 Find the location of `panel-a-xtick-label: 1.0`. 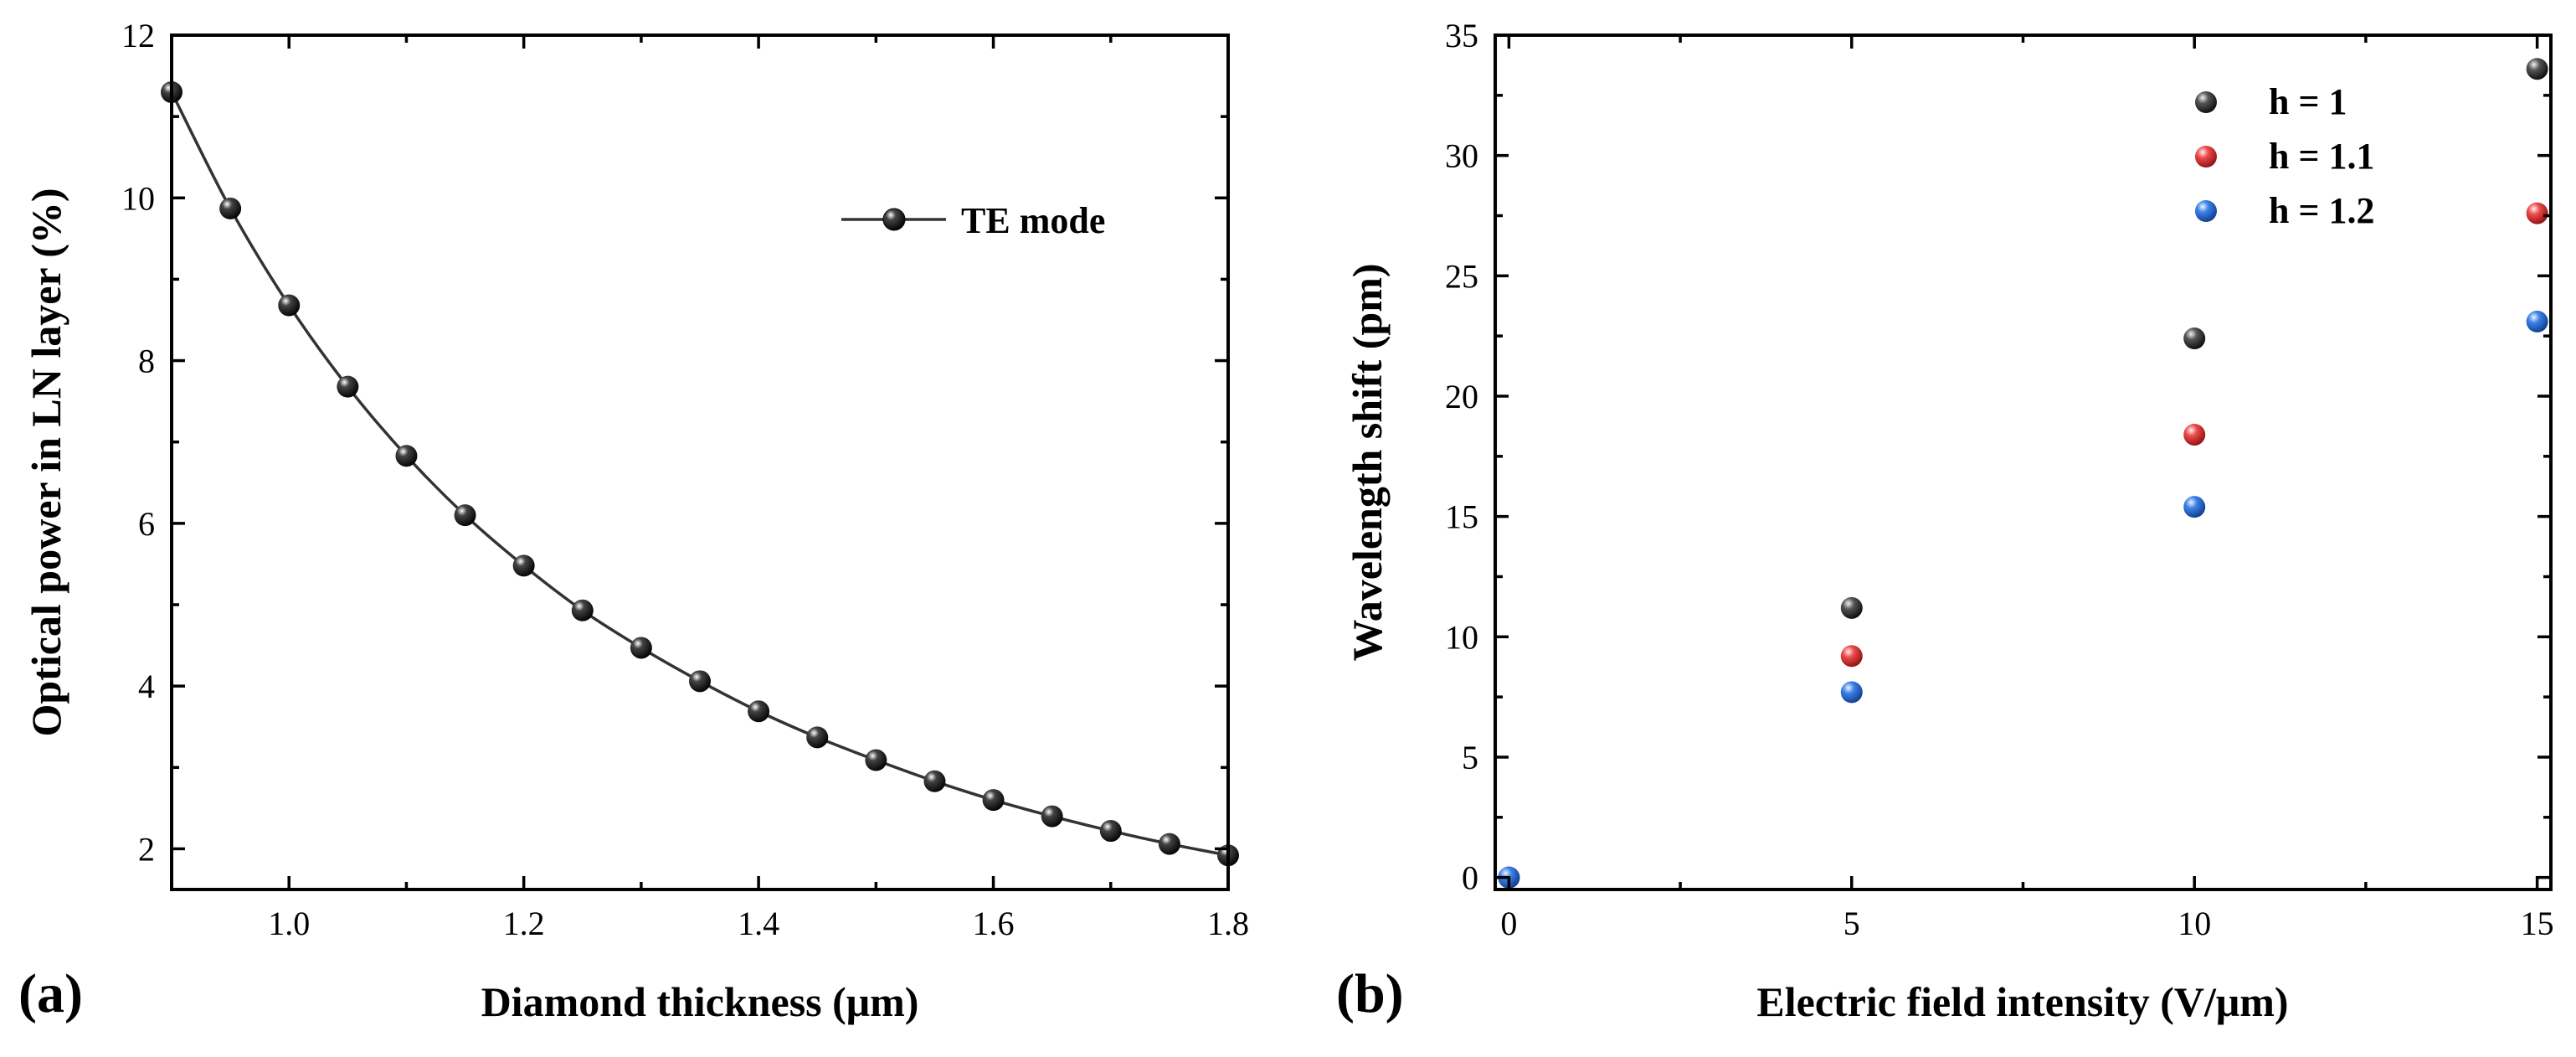

panel-a-xtick-label: 1.0 is located at coordinates (289, 923).